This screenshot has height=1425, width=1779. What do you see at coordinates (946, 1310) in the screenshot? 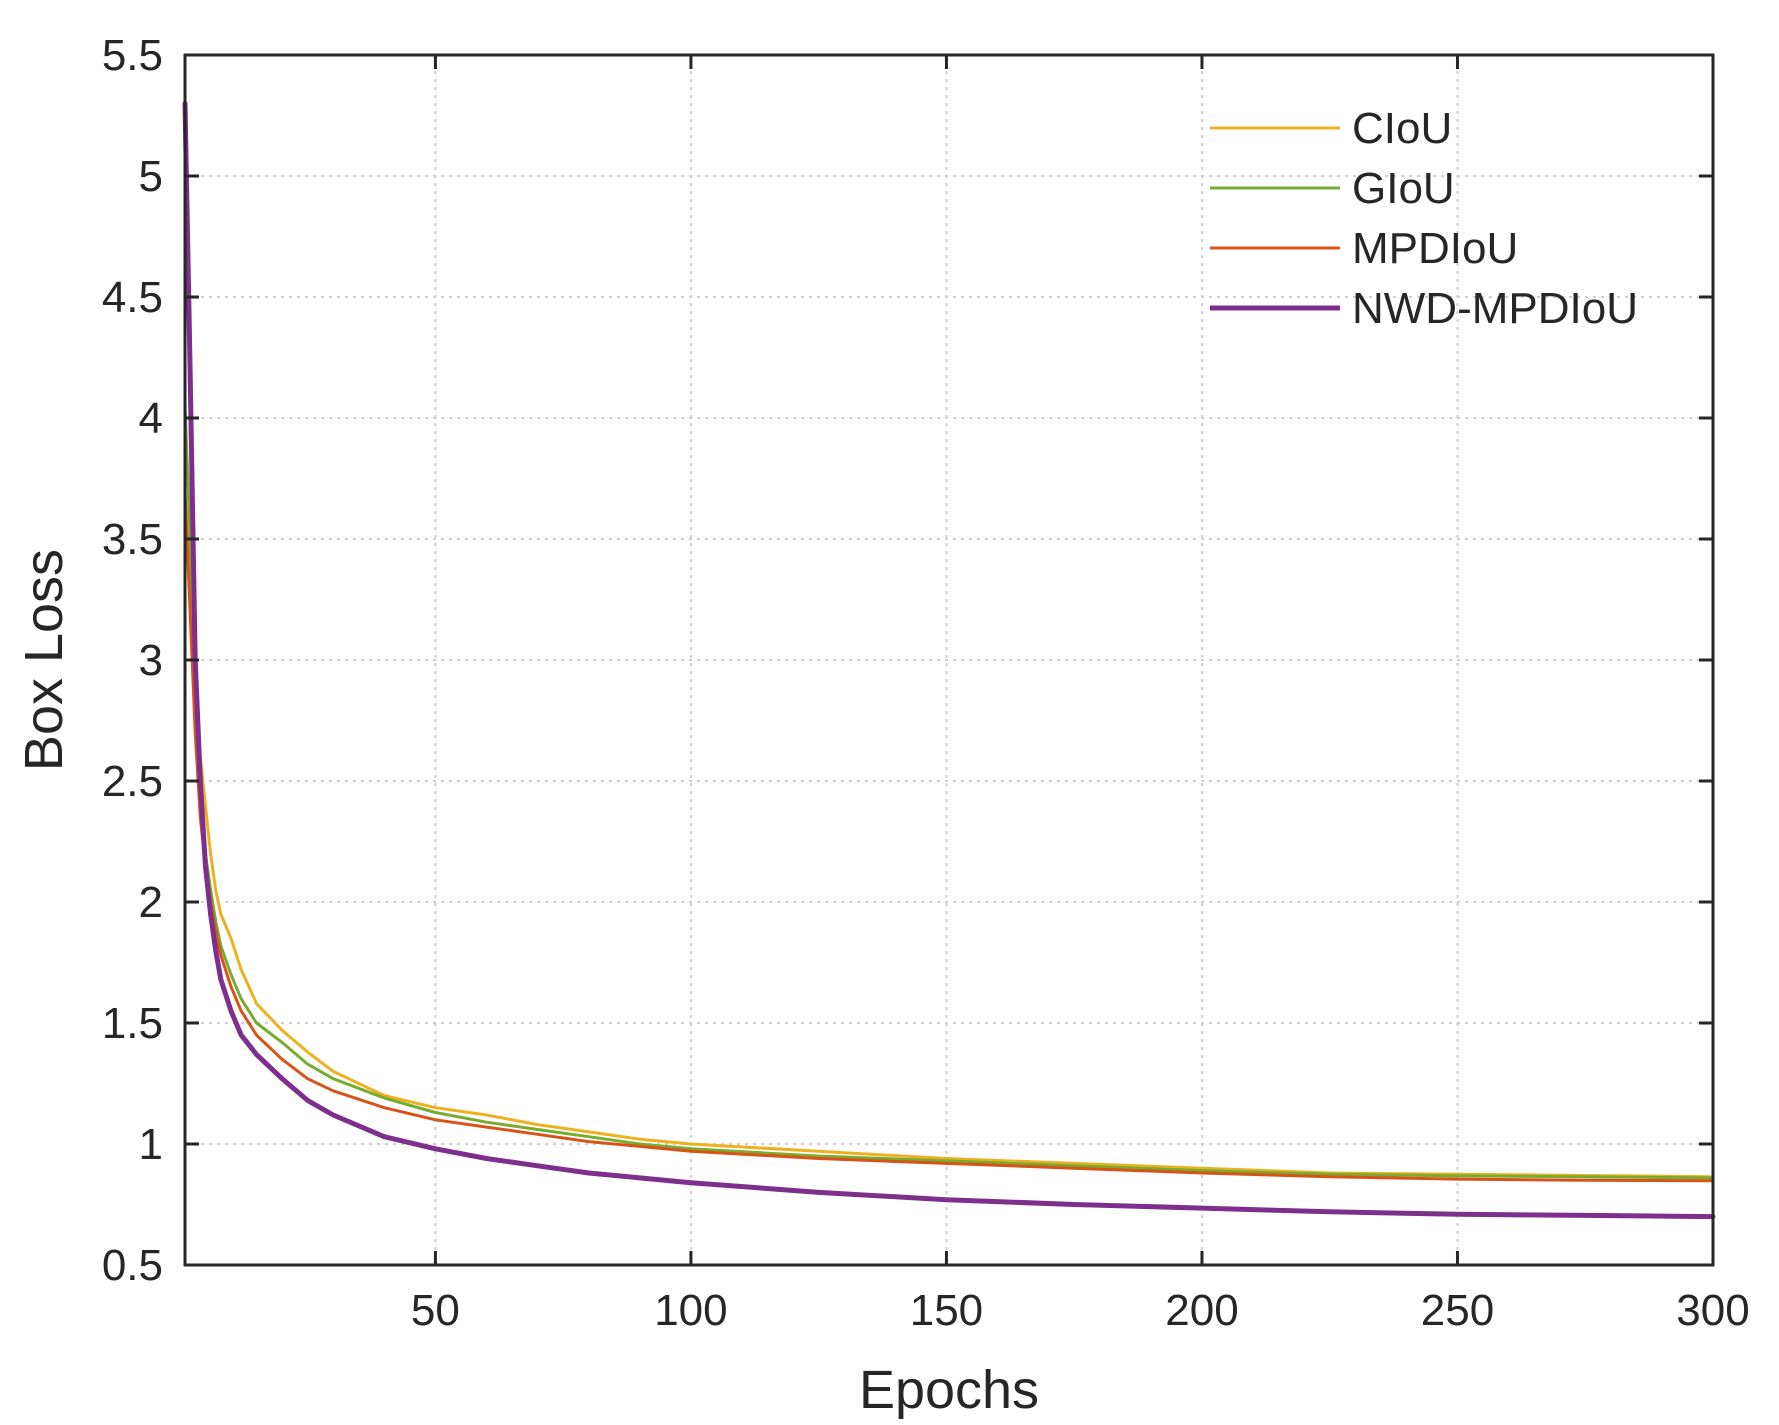
I see `x-tick-label: 150` at bounding box center [946, 1310].